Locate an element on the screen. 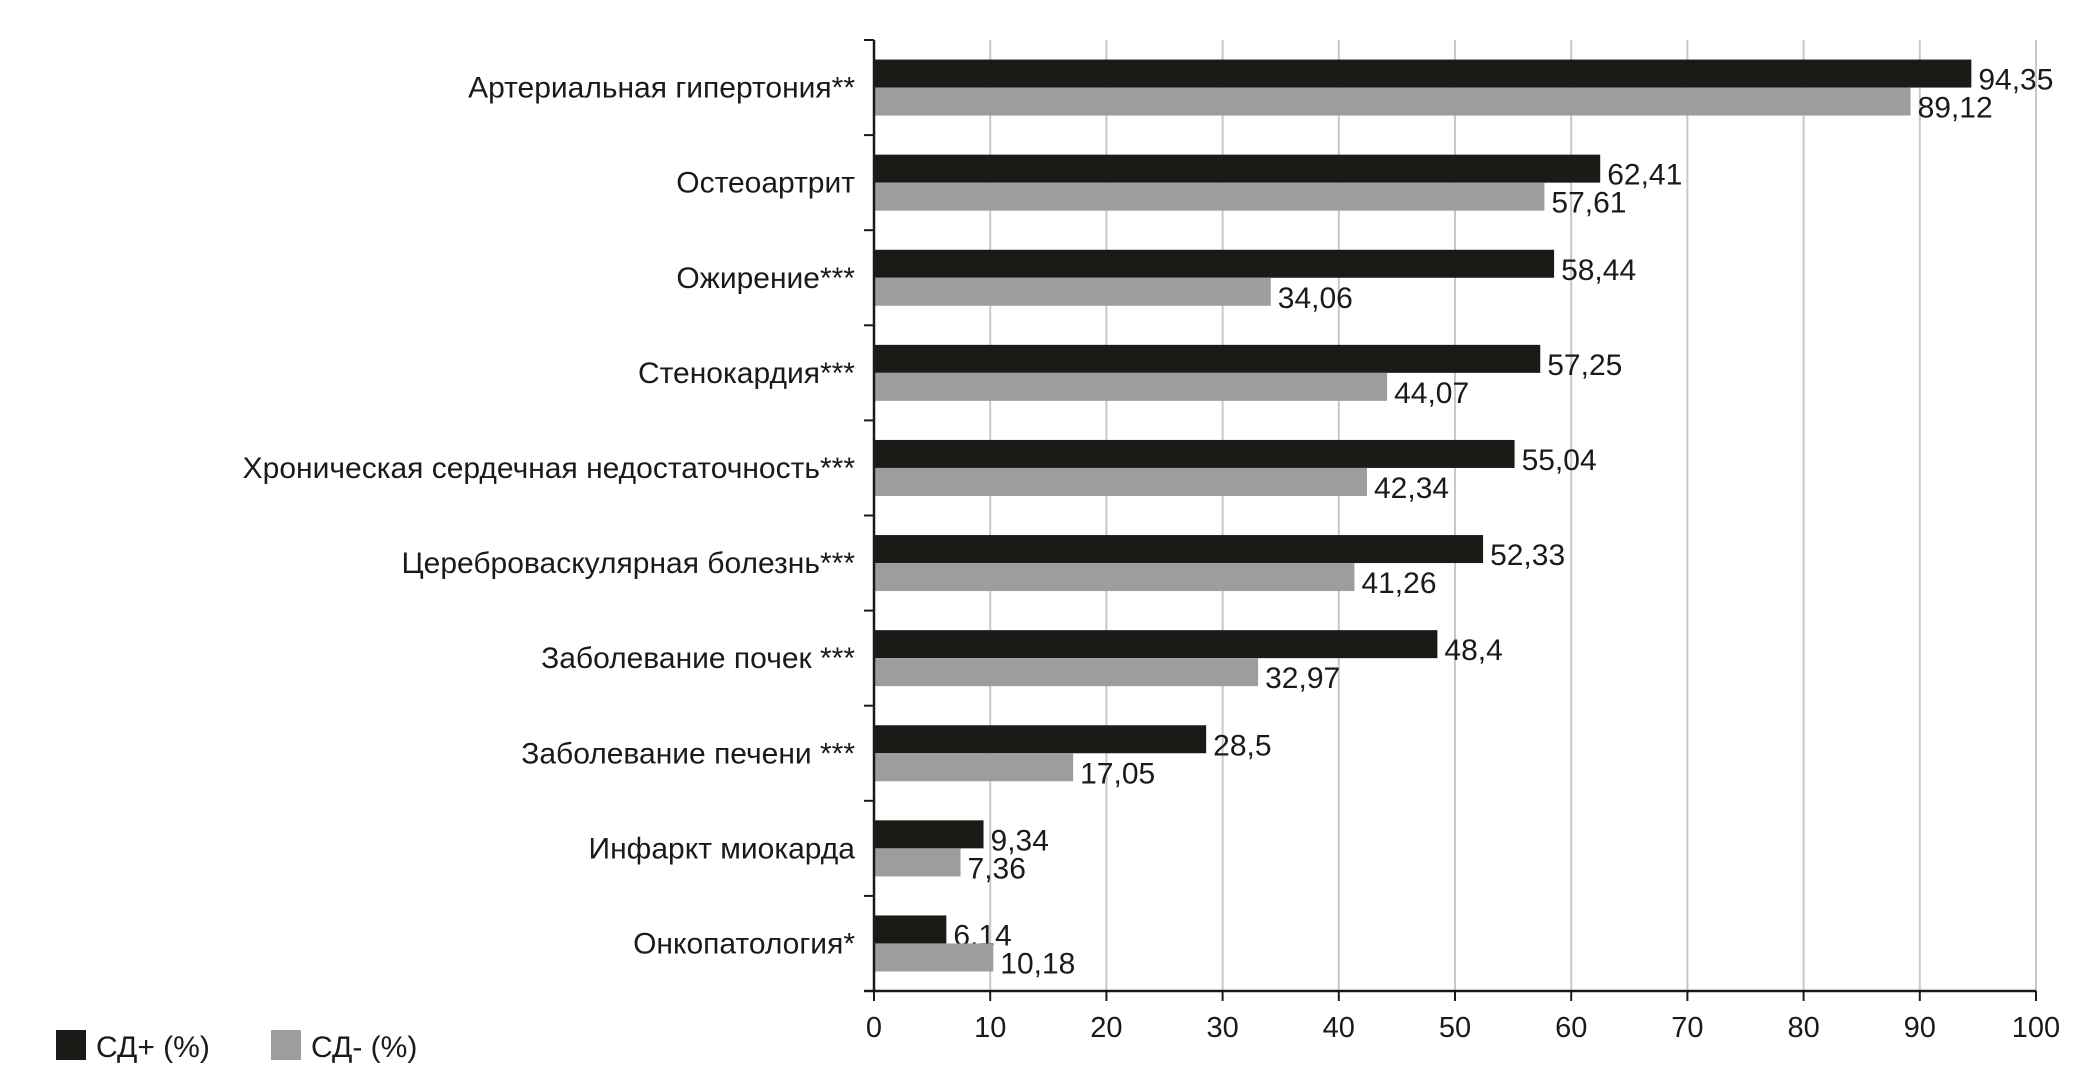 This screenshot has width=2084, height=1073. data-label: 44,07 is located at coordinates (1431, 393).